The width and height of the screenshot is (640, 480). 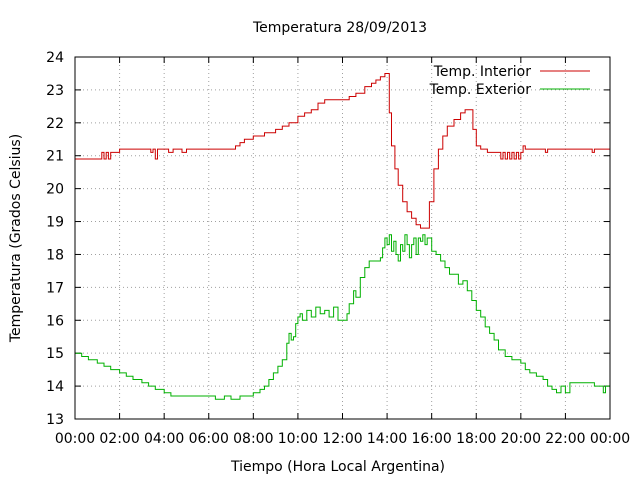 I want to click on y-tick-label: 24, so click(x=55, y=58).